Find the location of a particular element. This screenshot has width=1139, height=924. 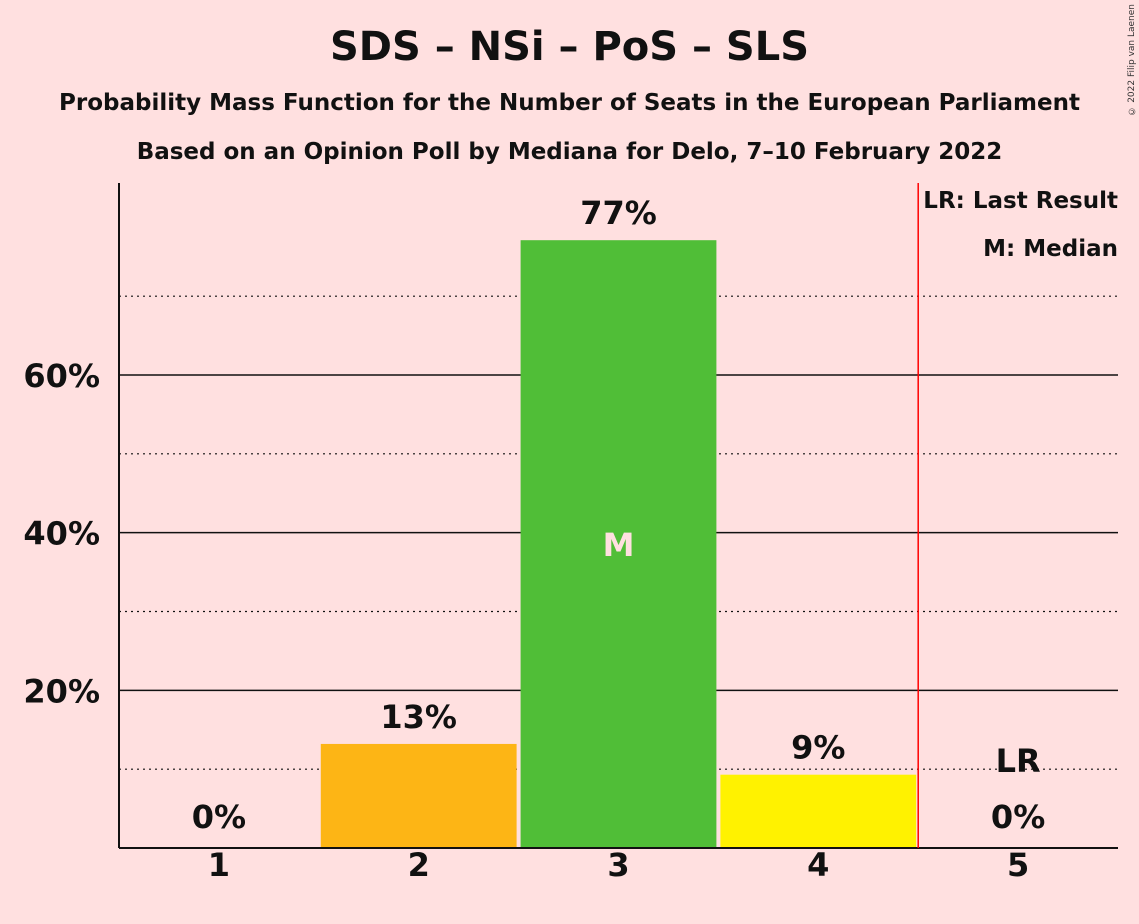

median-marker: M is located at coordinates (619, 545).